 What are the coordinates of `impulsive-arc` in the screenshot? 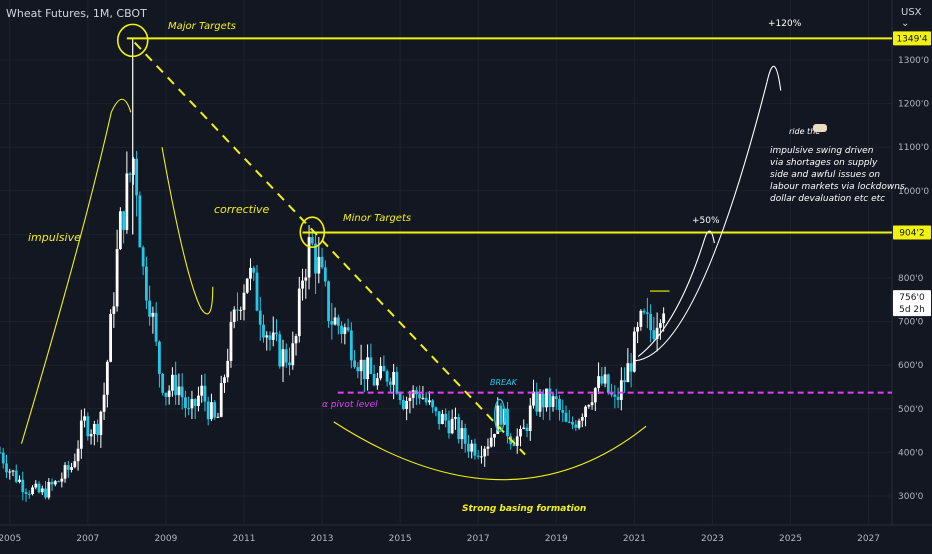 It's located at (76, 271).